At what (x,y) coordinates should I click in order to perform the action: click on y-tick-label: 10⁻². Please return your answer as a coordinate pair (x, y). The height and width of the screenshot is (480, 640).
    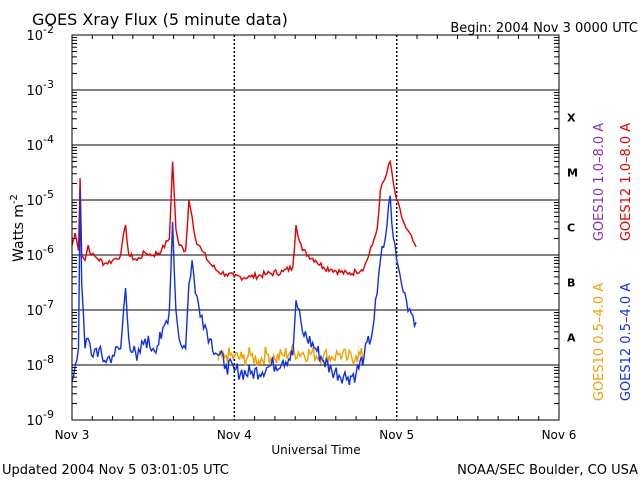
    Looking at the image, I should click on (40, 33).